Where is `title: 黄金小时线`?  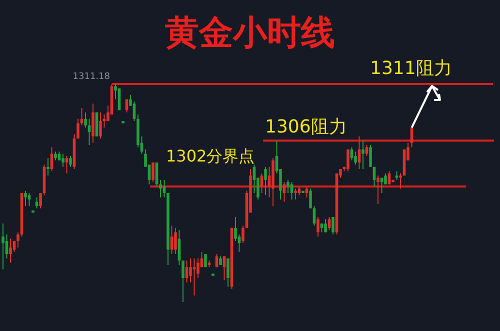 title: 黄金小时线 is located at coordinates (250, 33).